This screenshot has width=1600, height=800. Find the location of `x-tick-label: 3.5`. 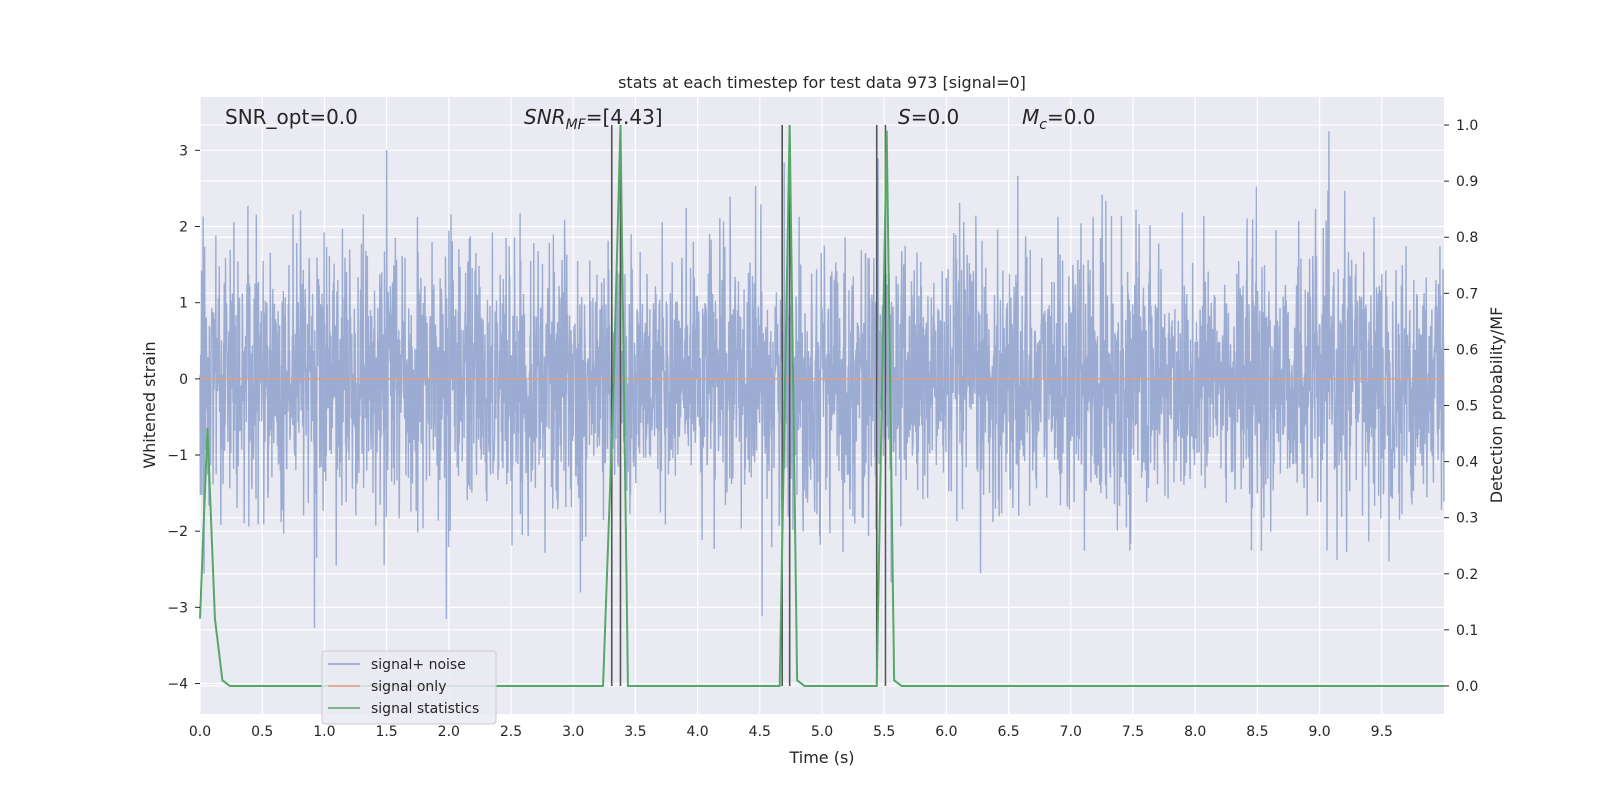

x-tick-label: 3.5 is located at coordinates (635, 732).